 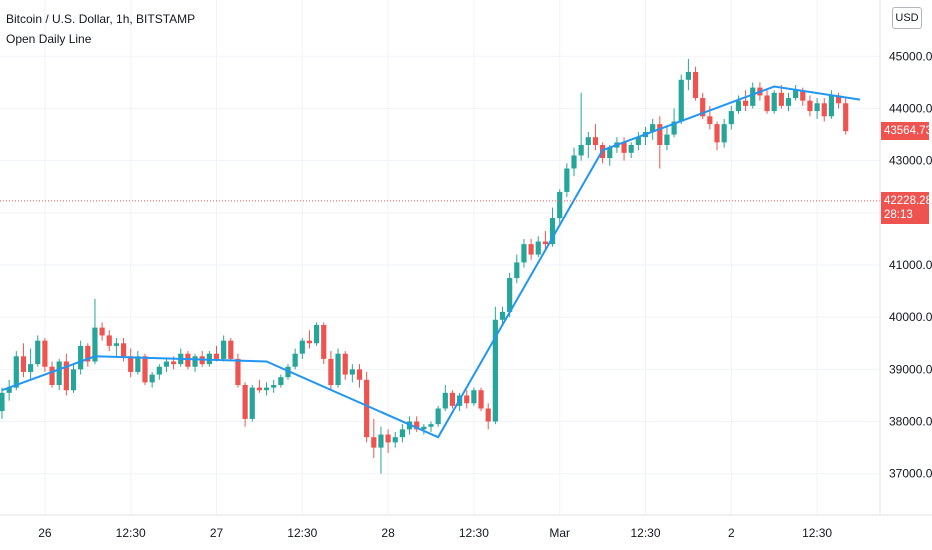 I want to click on current-price-tag: 42228.28 28:13, so click(x=906, y=207).